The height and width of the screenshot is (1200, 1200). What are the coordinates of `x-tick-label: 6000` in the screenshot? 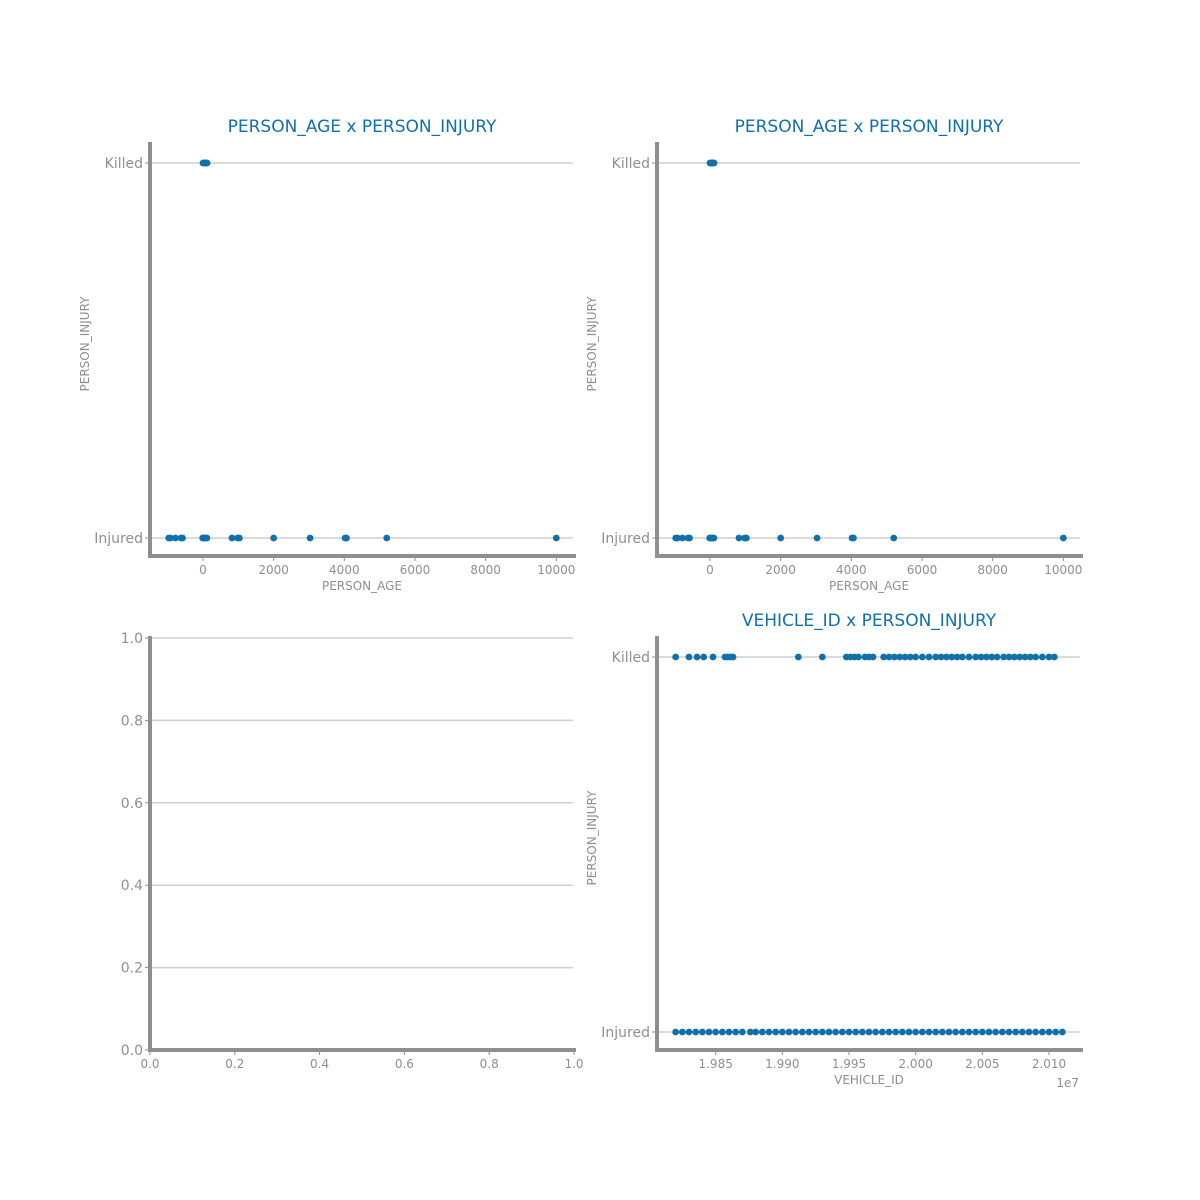 It's located at (415, 570).